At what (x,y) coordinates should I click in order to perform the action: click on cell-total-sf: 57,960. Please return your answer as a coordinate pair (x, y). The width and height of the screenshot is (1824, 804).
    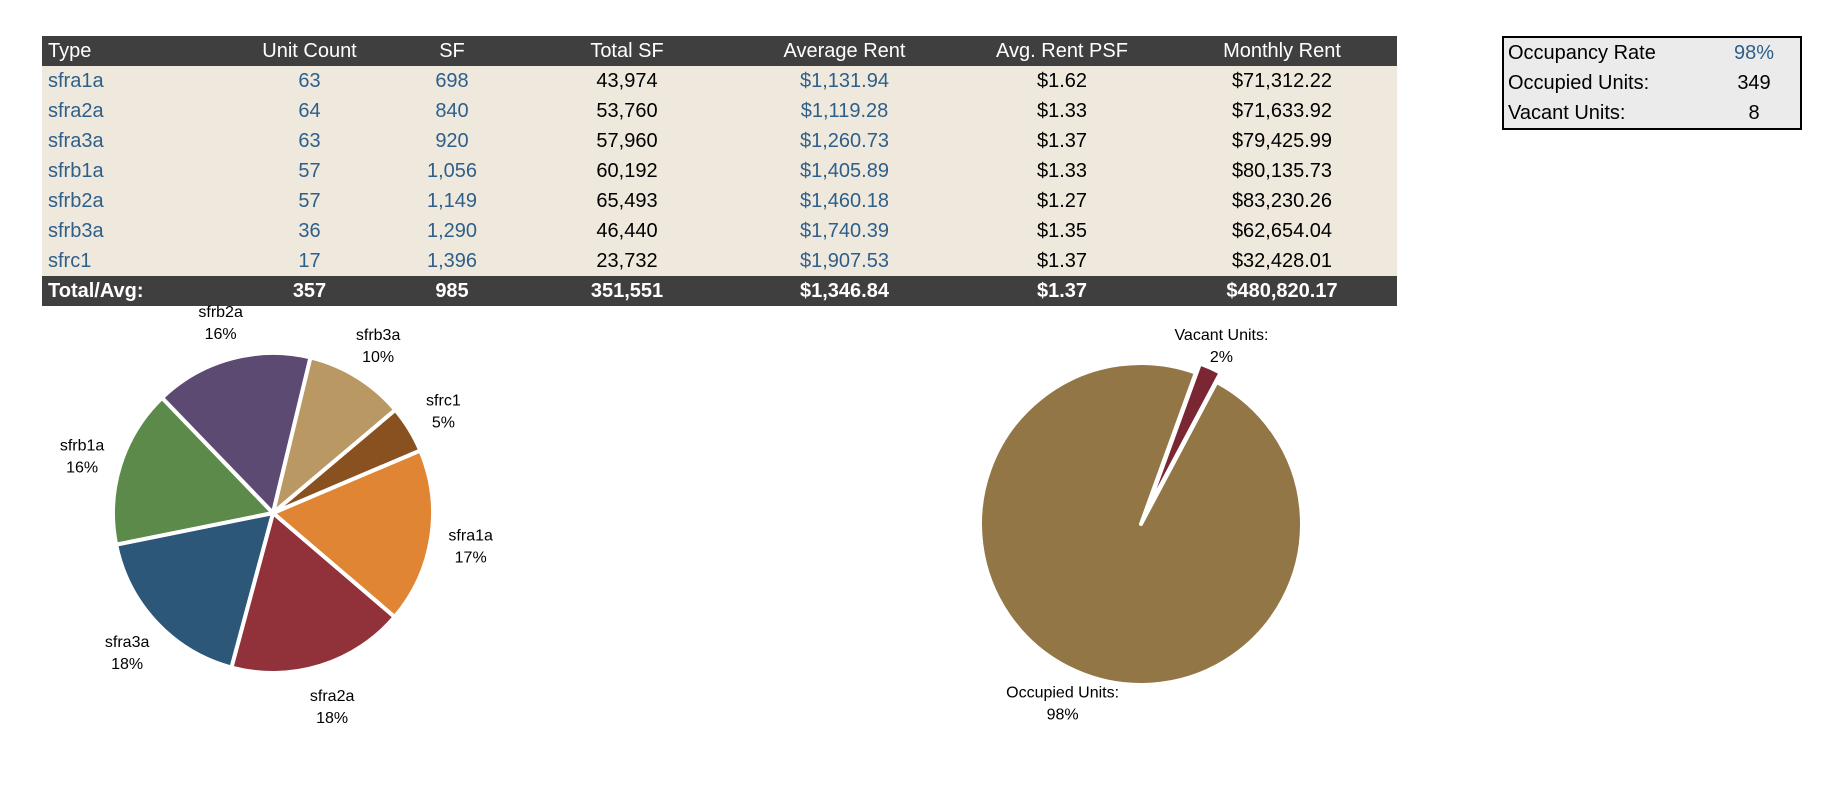
    Looking at the image, I should click on (627, 140).